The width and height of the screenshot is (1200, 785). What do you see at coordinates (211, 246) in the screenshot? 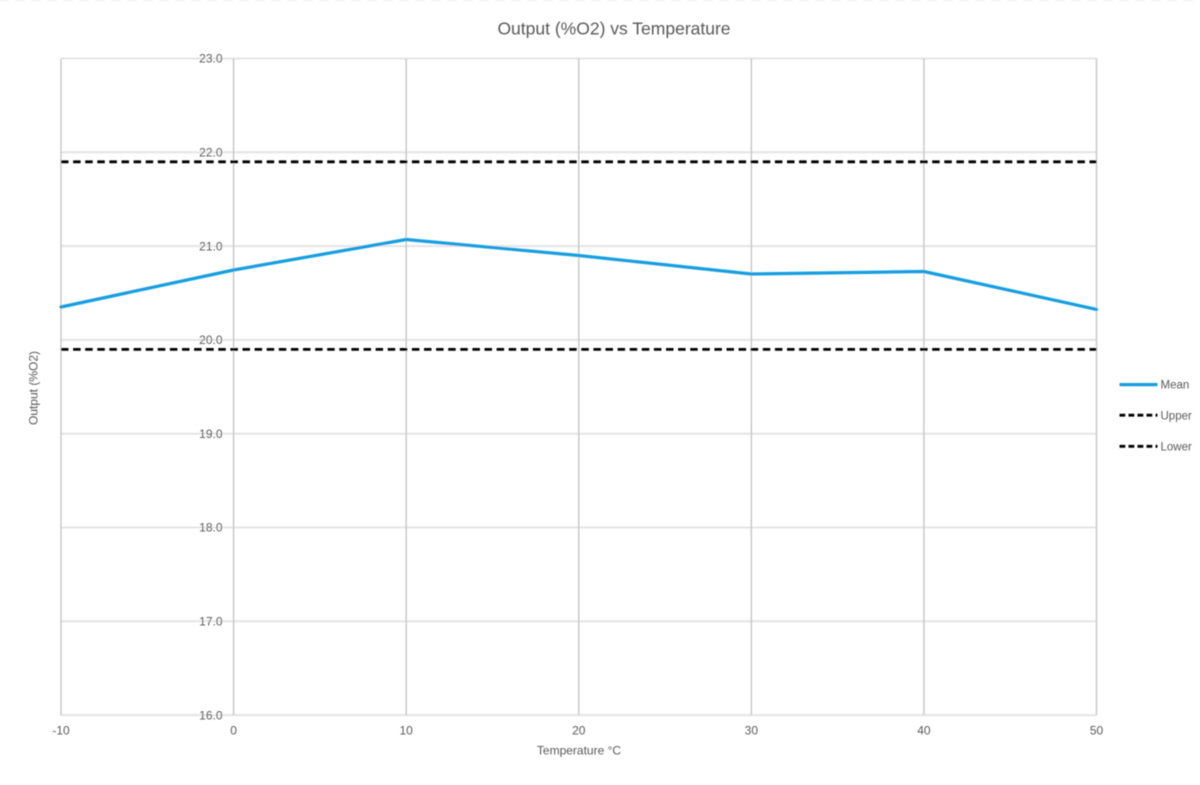
I see `svg-text: 21.0` at bounding box center [211, 246].